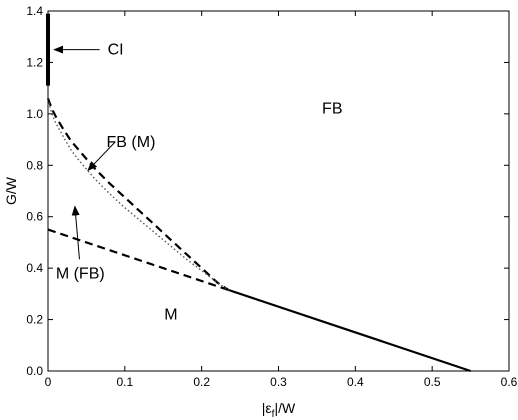 This screenshot has width=518, height=420. What do you see at coordinates (509, 382) in the screenshot?
I see `x-tick-label: 0.6` at bounding box center [509, 382].